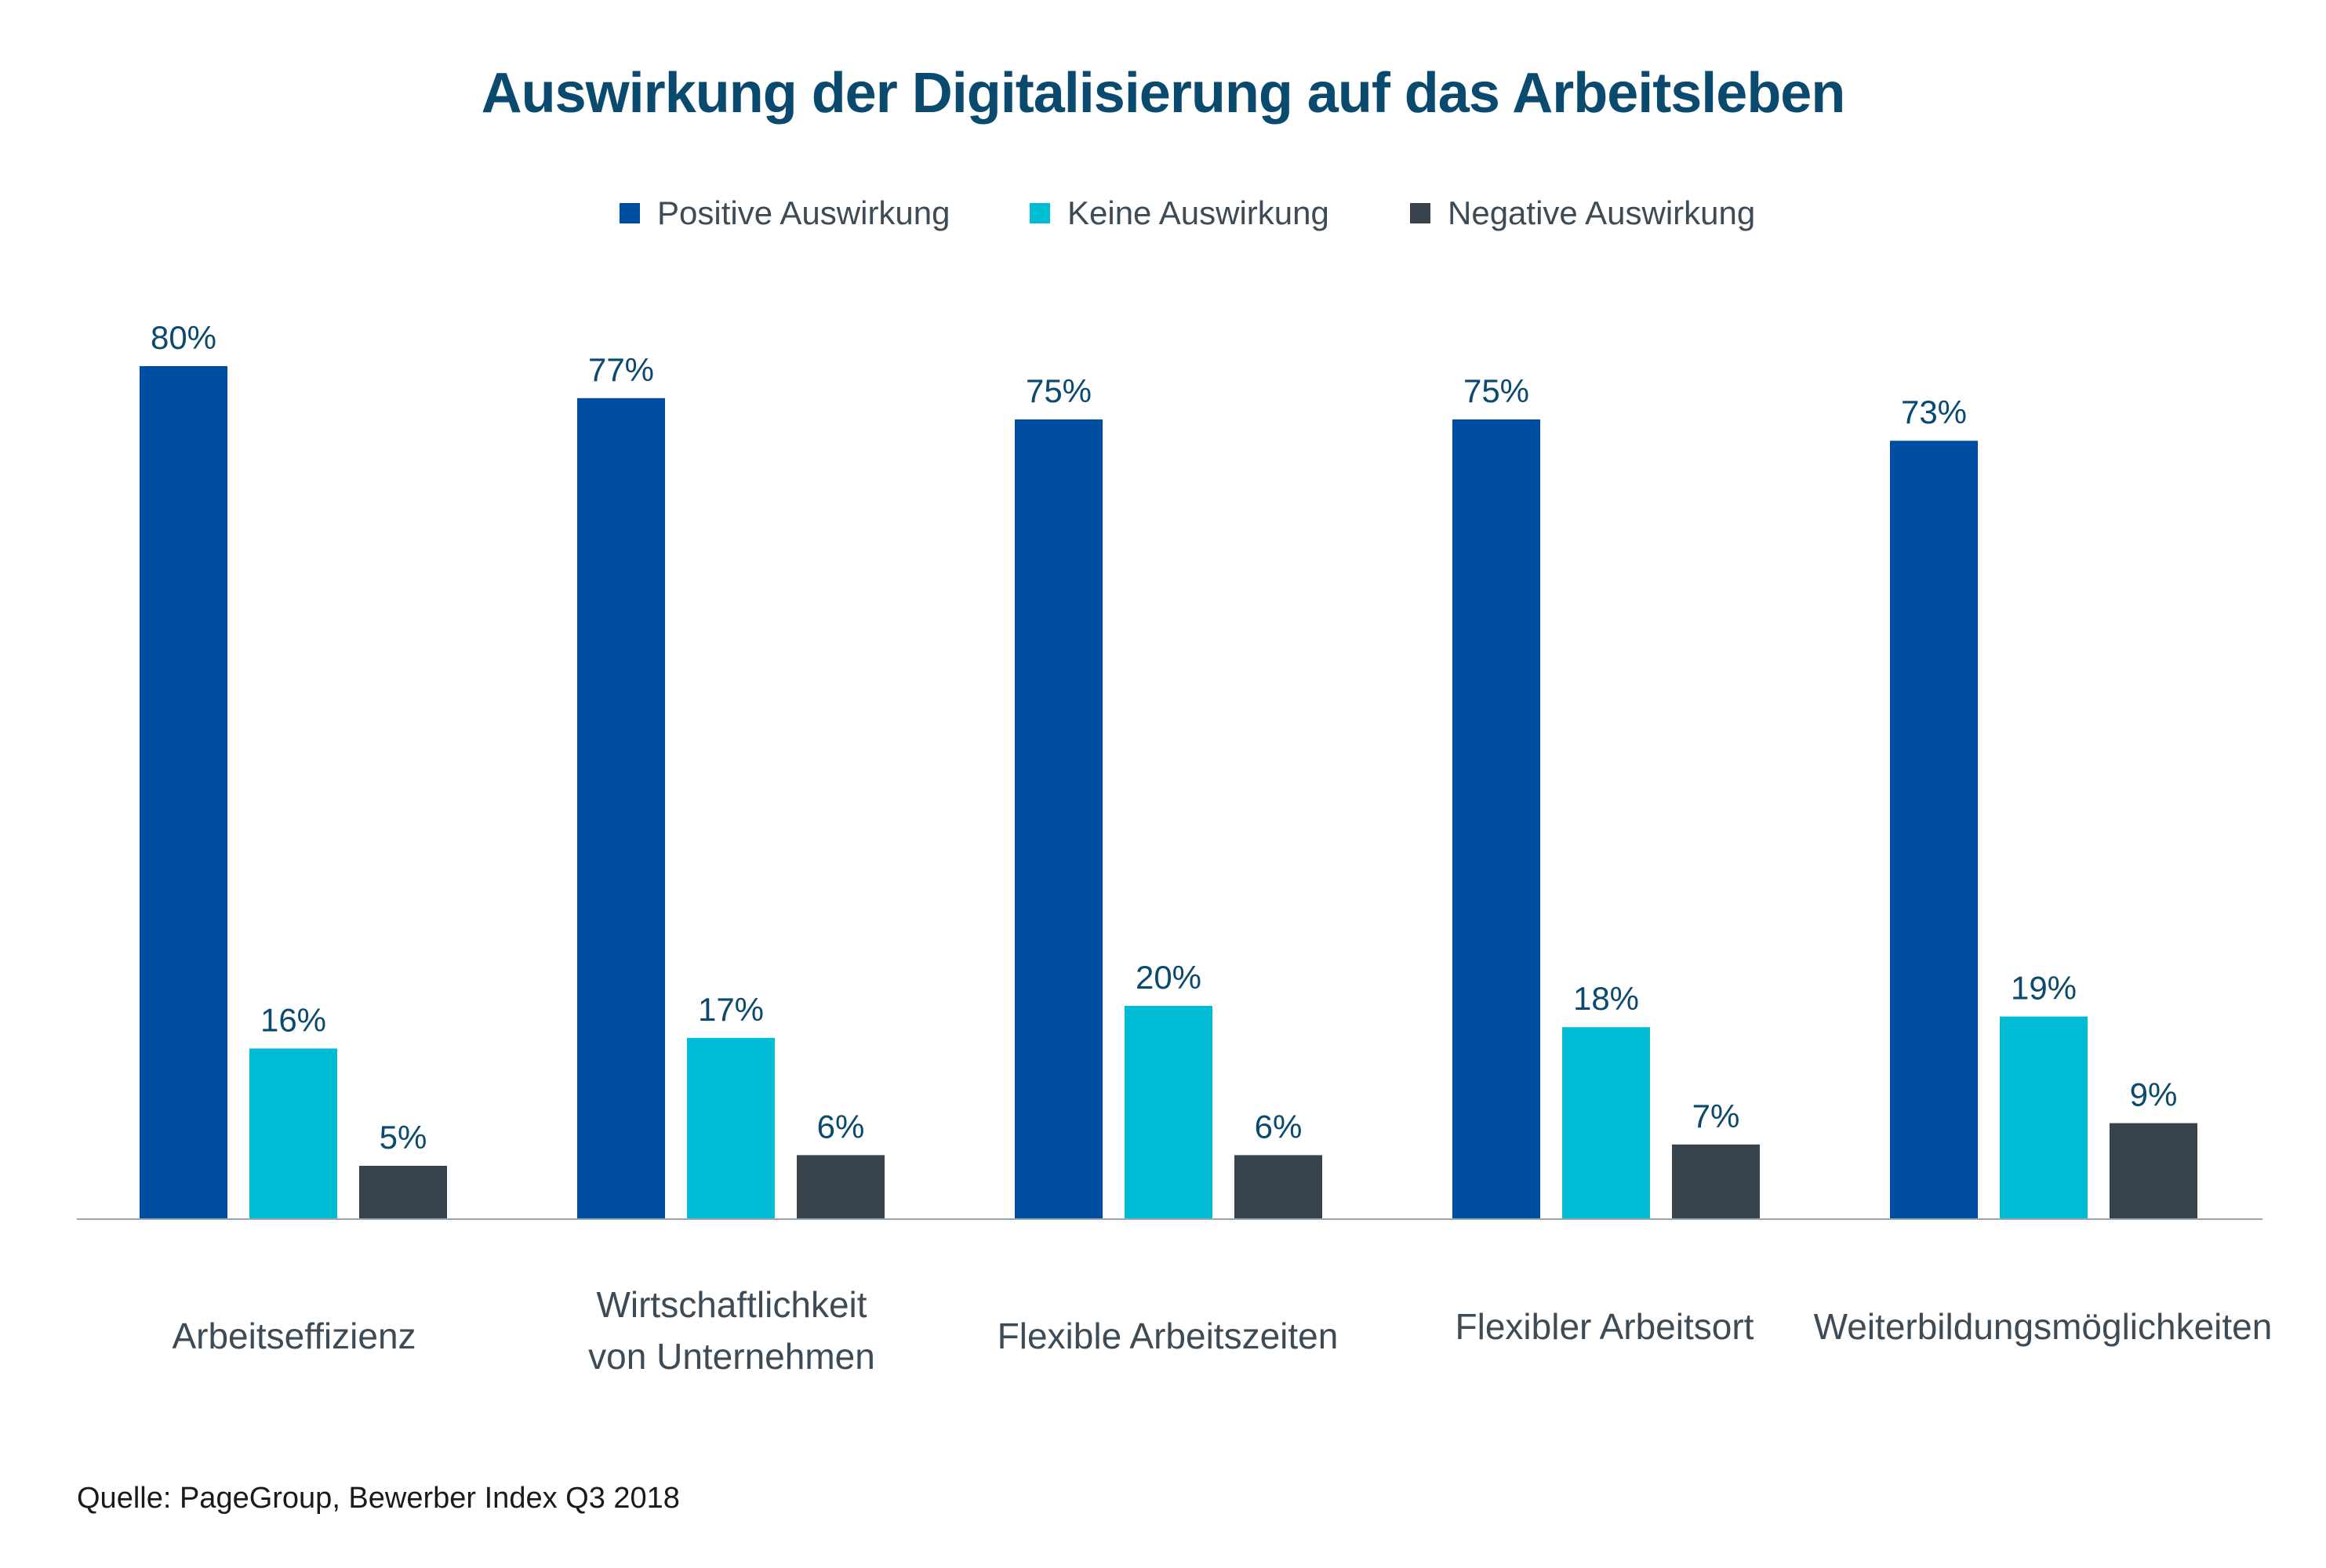  Describe the element at coordinates (1716, 1116) in the screenshot. I see `data-label-negative-4: 7%` at that location.